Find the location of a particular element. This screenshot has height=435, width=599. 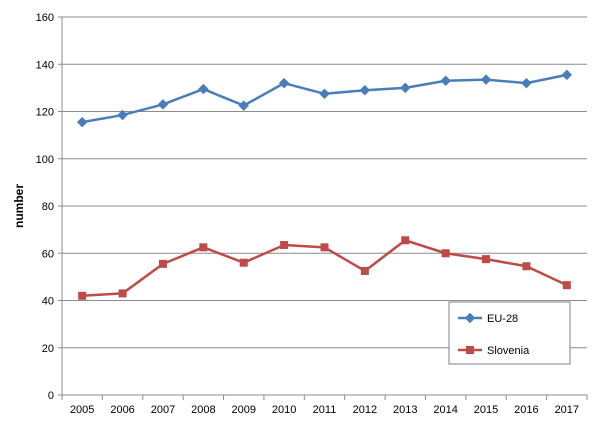

y-tick-label: 140 is located at coordinates (45, 65).